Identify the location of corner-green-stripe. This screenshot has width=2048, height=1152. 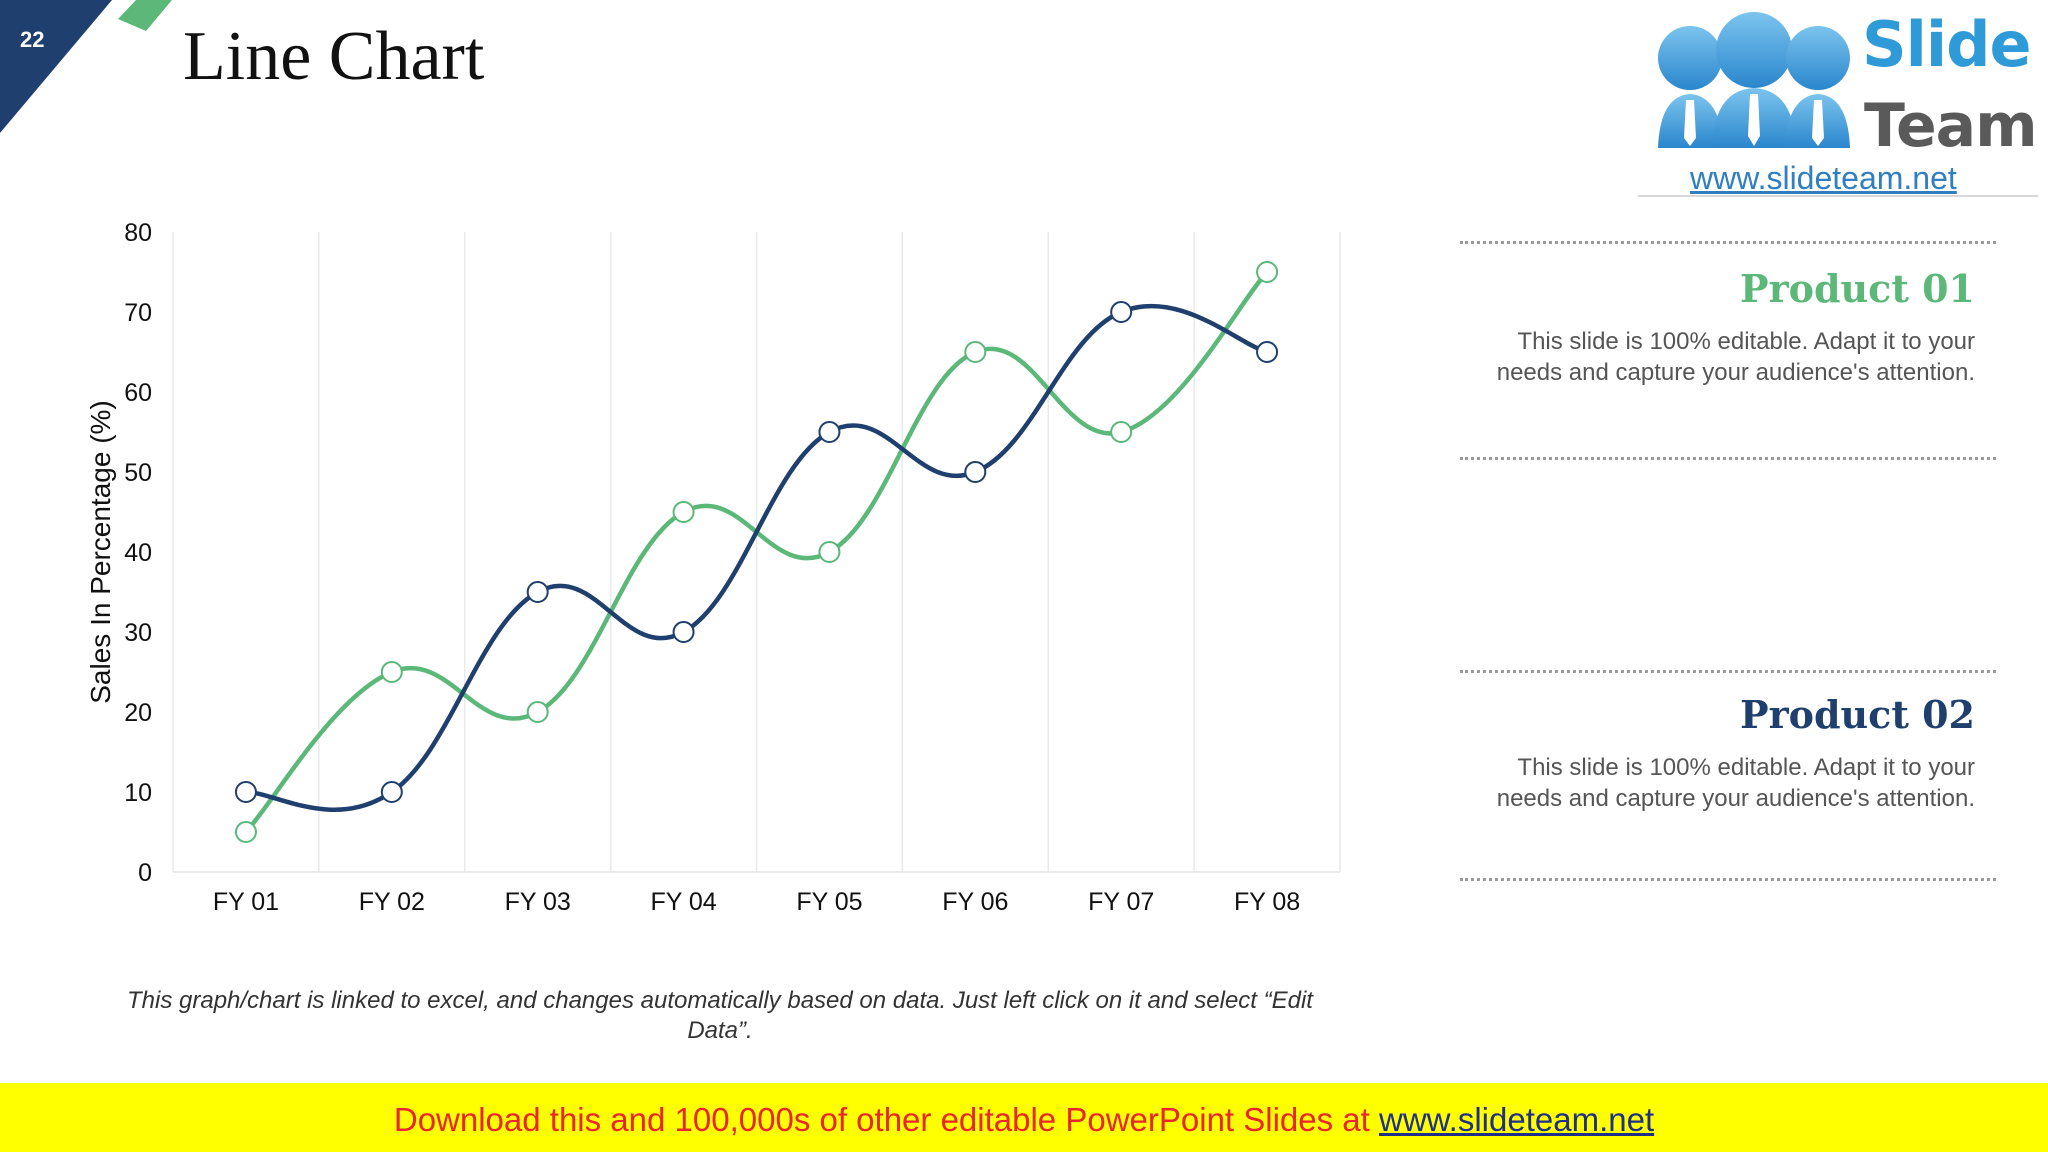
(145, 15).